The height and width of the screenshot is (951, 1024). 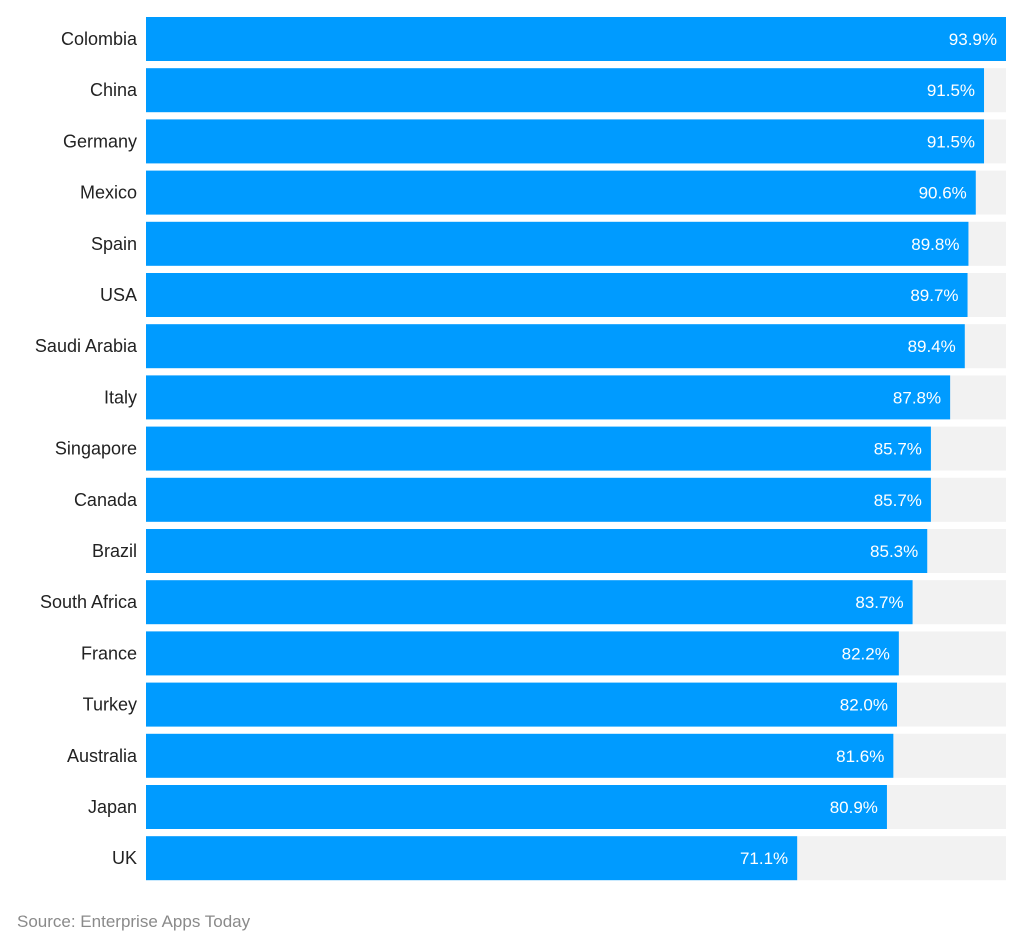 What do you see at coordinates (866, 653) in the screenshot?
I see `value-label: 82.2%` at bounding box center [866, 653].